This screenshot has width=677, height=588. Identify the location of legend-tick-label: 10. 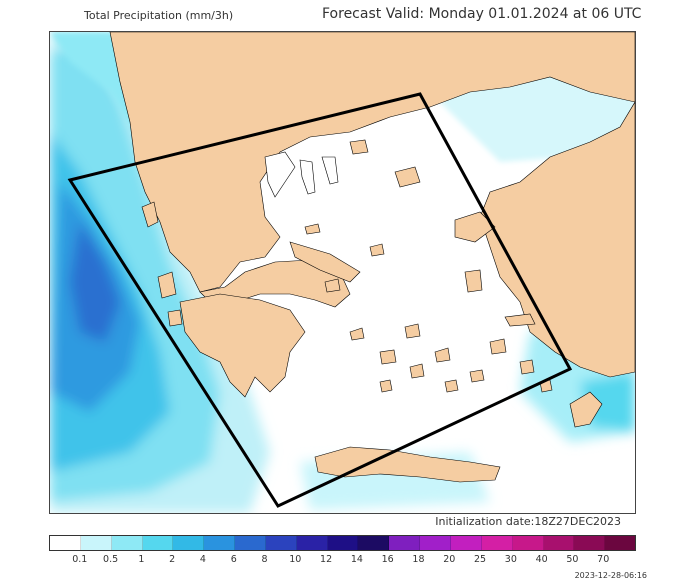
(295, 559).